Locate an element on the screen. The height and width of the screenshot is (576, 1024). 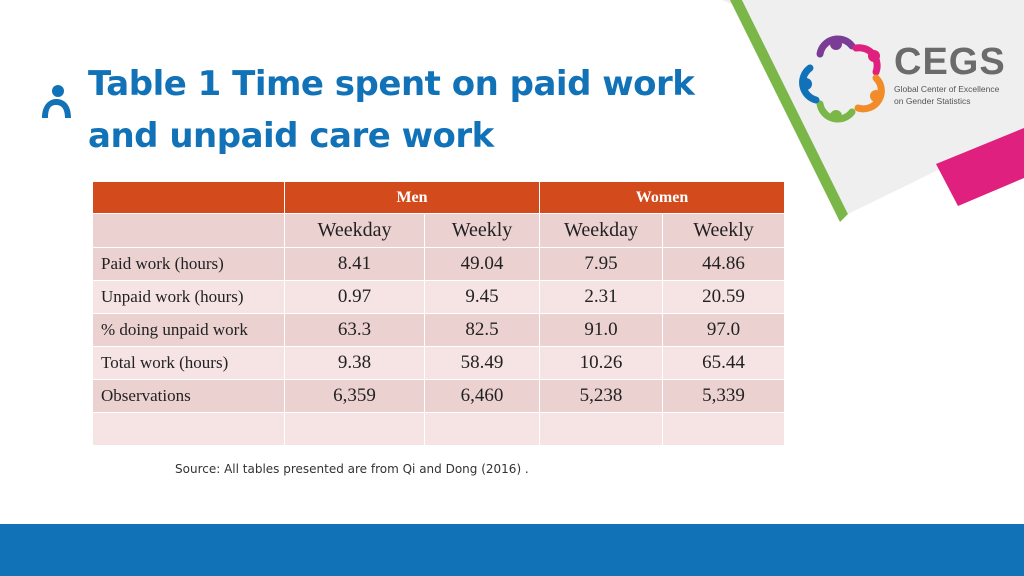
table-cell: 6,460 is located at coordinates (482, 396).